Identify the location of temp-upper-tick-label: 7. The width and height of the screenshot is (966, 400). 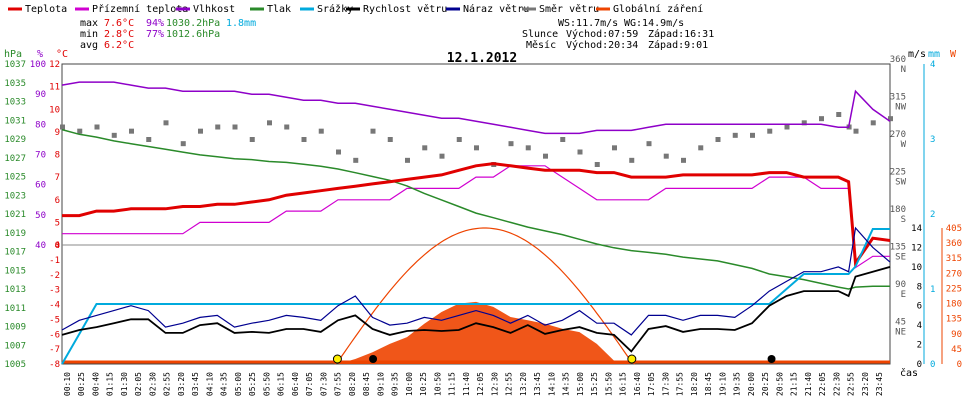
(57, 178).